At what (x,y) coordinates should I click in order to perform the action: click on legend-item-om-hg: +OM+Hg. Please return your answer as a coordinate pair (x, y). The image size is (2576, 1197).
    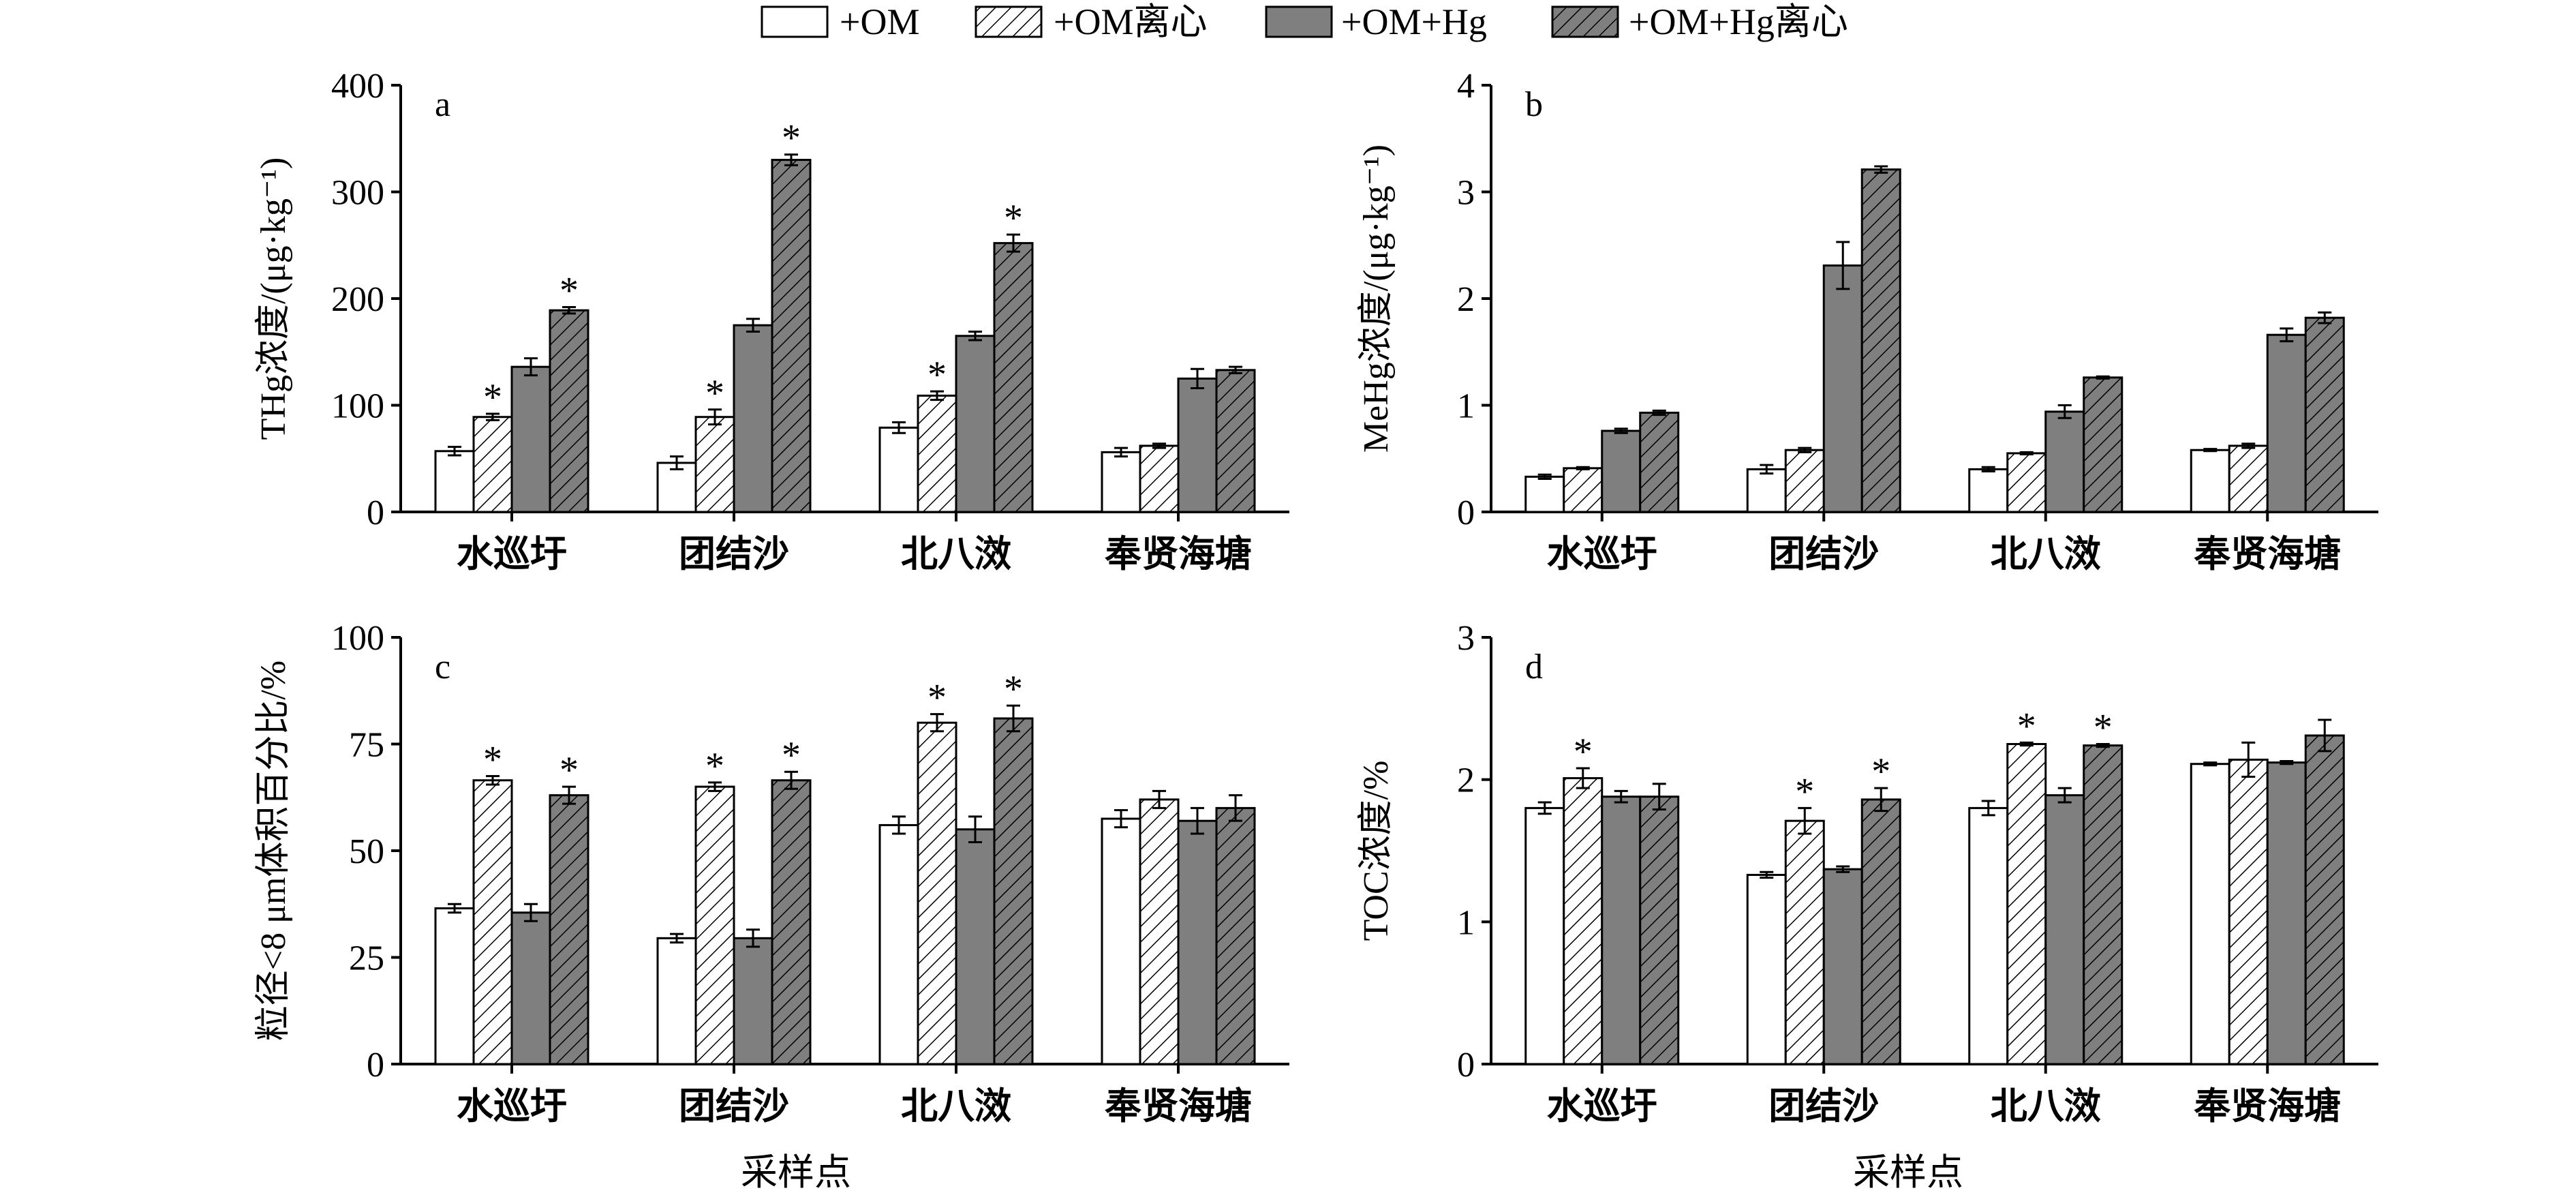
    Looking at the image, I should click on (1376, 21).